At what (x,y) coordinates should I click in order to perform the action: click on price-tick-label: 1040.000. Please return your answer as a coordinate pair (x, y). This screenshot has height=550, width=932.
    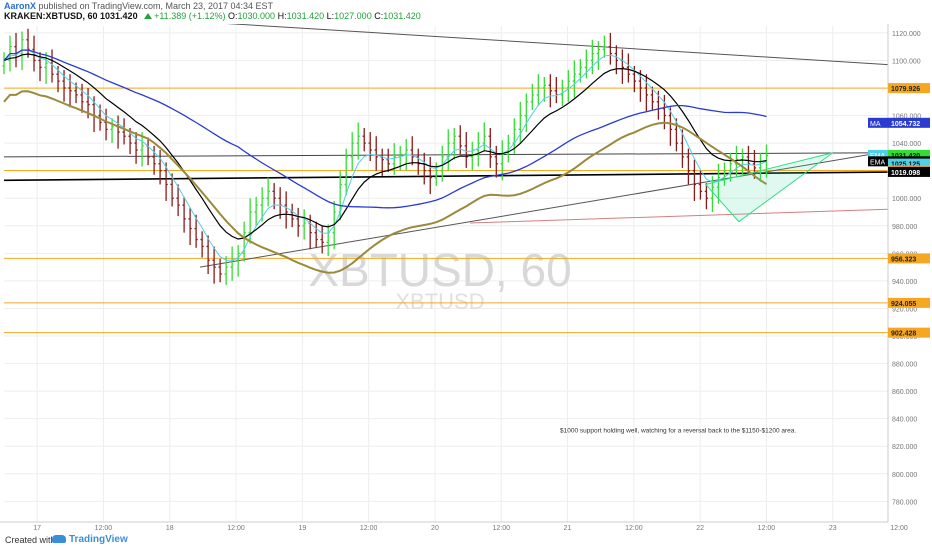
    Looking at the image, I should click on (906, 144).